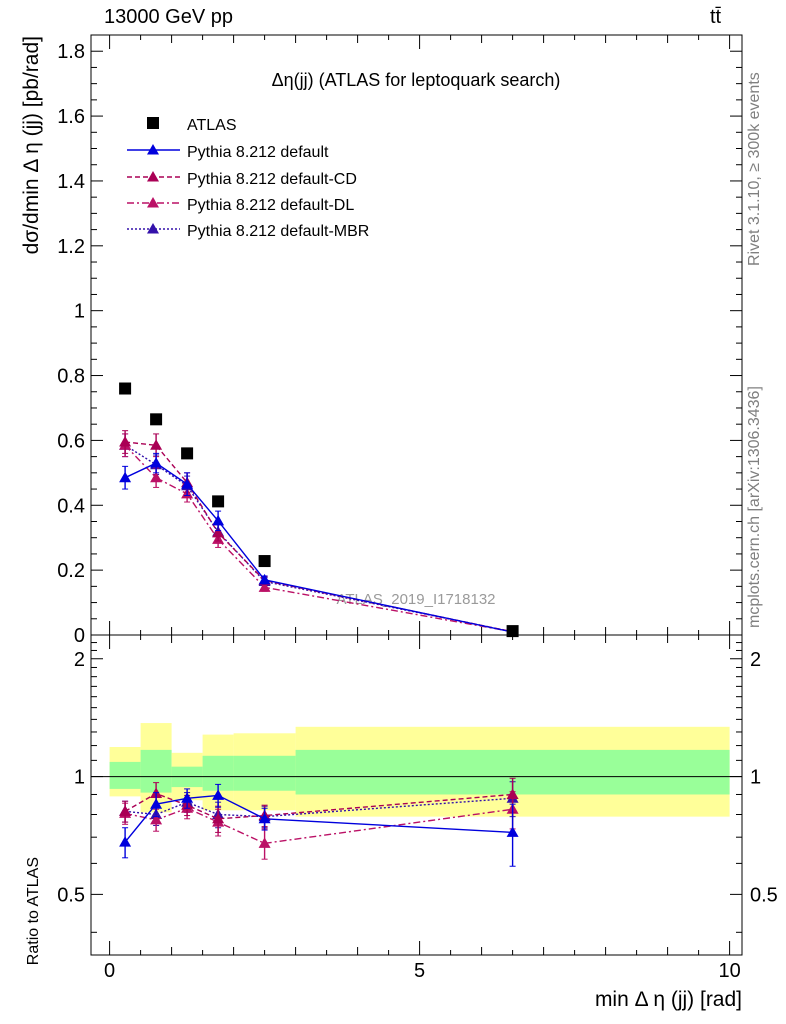 The width and height of the screenshot is (786, 1024). Describe the element at coordinates (79, 778) in the screenshot. I see `ratio-y-tick-label: 1` at that location.